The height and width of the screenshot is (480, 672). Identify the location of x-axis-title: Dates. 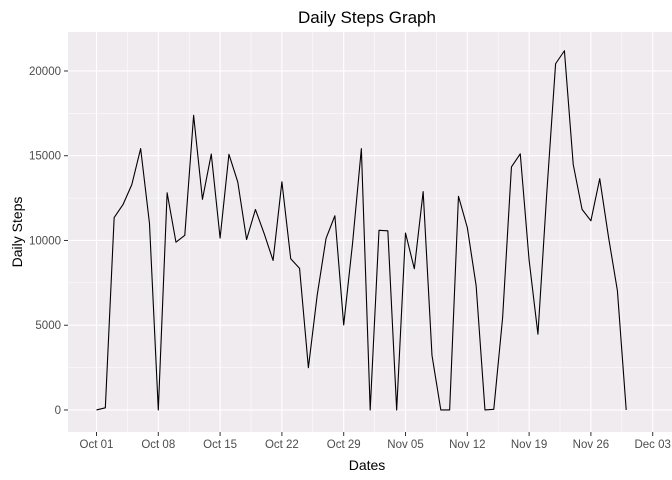
(367, 465).